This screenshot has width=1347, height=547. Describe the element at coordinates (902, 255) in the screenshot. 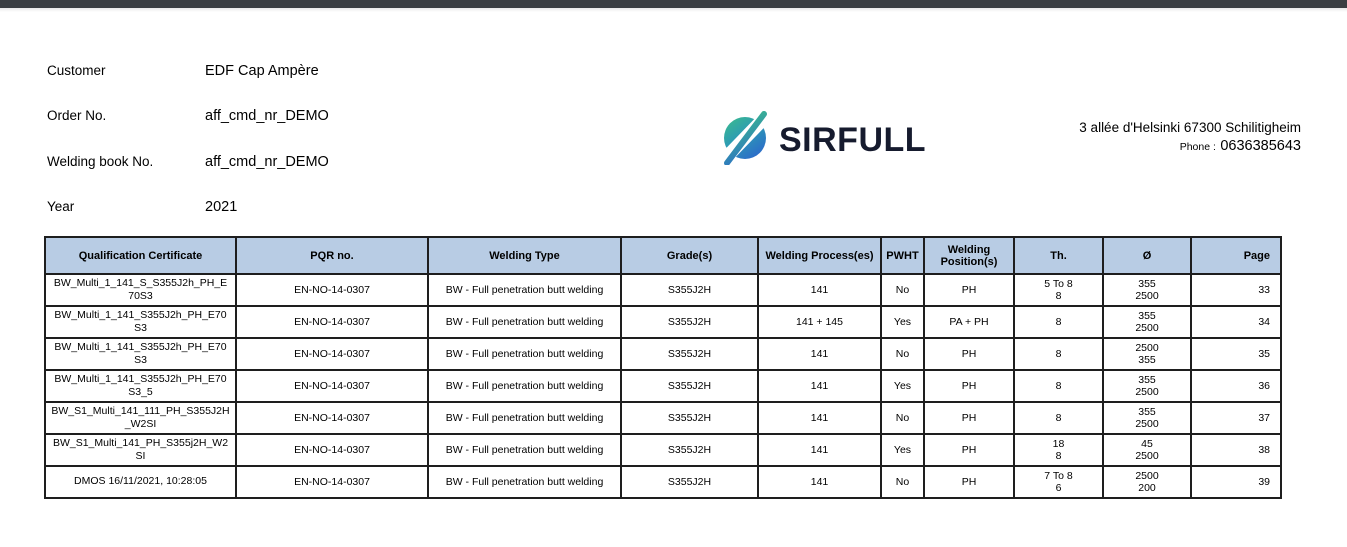

I see `col-header-pwht: PWHT` at that location.